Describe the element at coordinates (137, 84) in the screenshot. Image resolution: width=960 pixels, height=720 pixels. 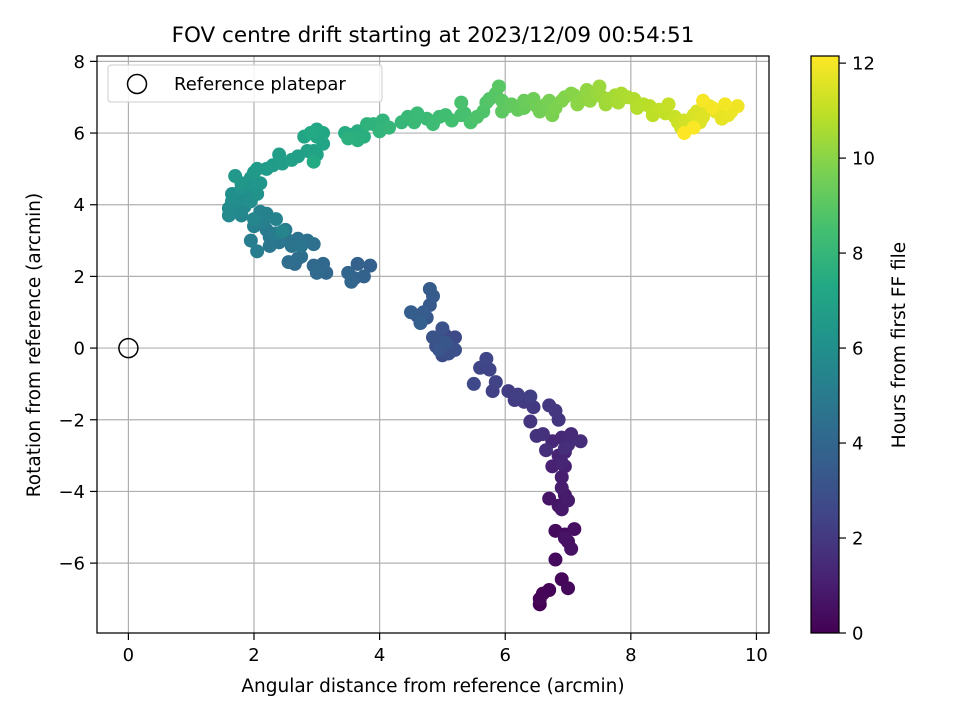
I see `legend-reference-marker` at that location.